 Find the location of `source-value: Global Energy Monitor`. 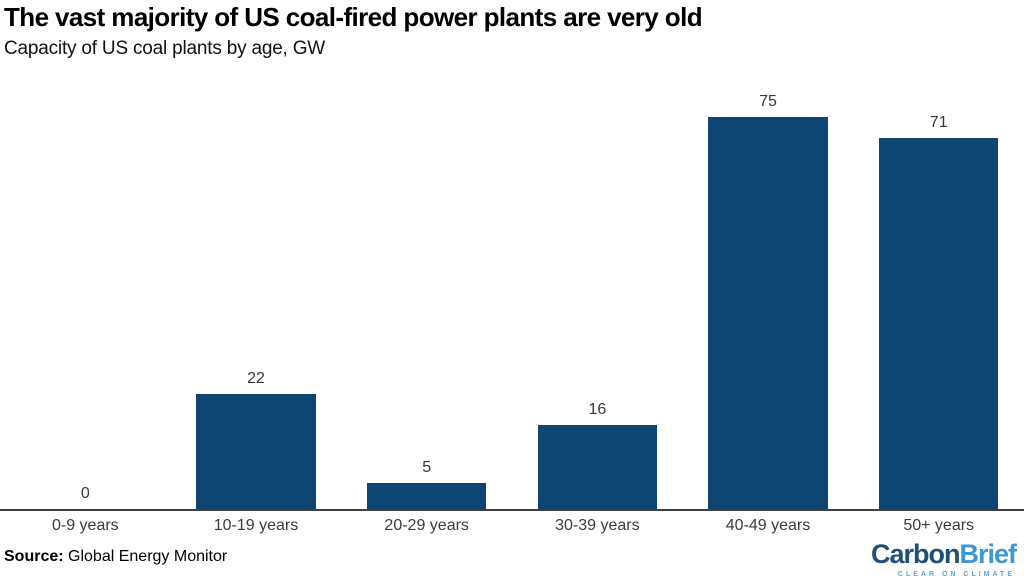

source-value: Global Energy Monitor is located at coordinates (145, 556).